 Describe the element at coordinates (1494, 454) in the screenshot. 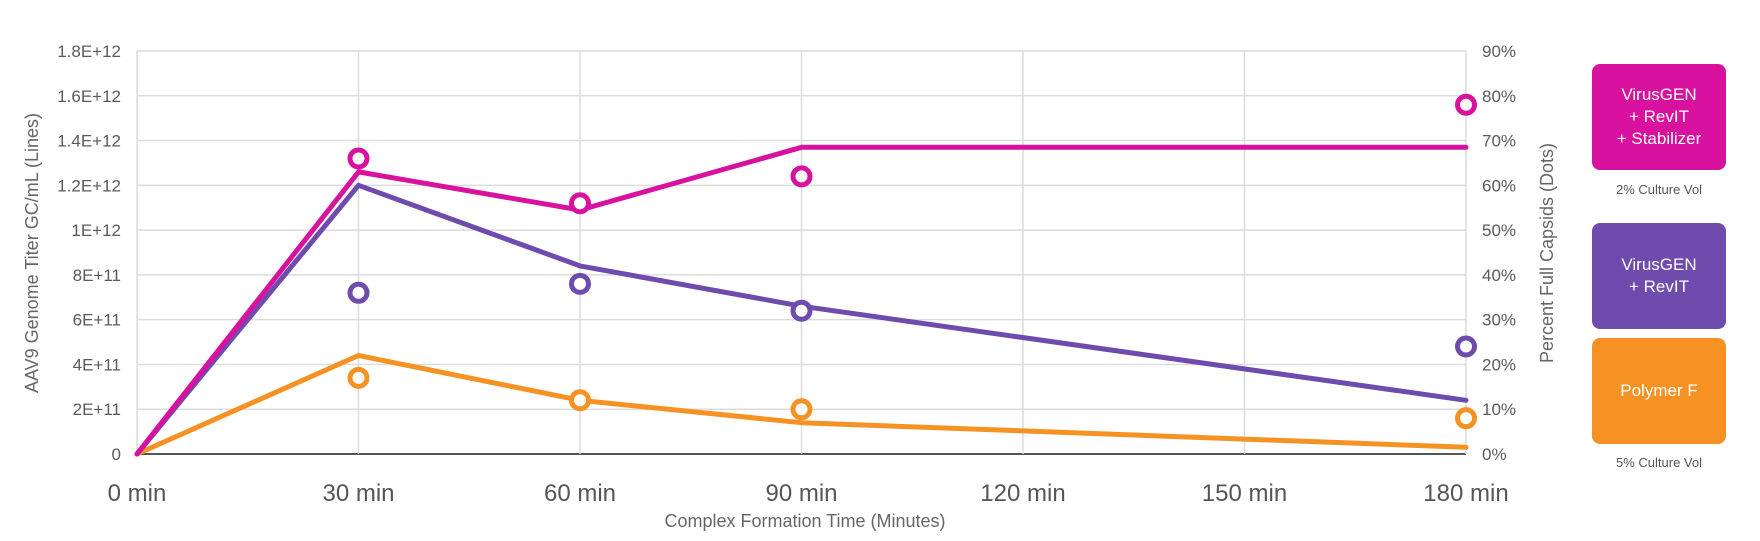

I see `y-right-tick-label: 0%` at that location.